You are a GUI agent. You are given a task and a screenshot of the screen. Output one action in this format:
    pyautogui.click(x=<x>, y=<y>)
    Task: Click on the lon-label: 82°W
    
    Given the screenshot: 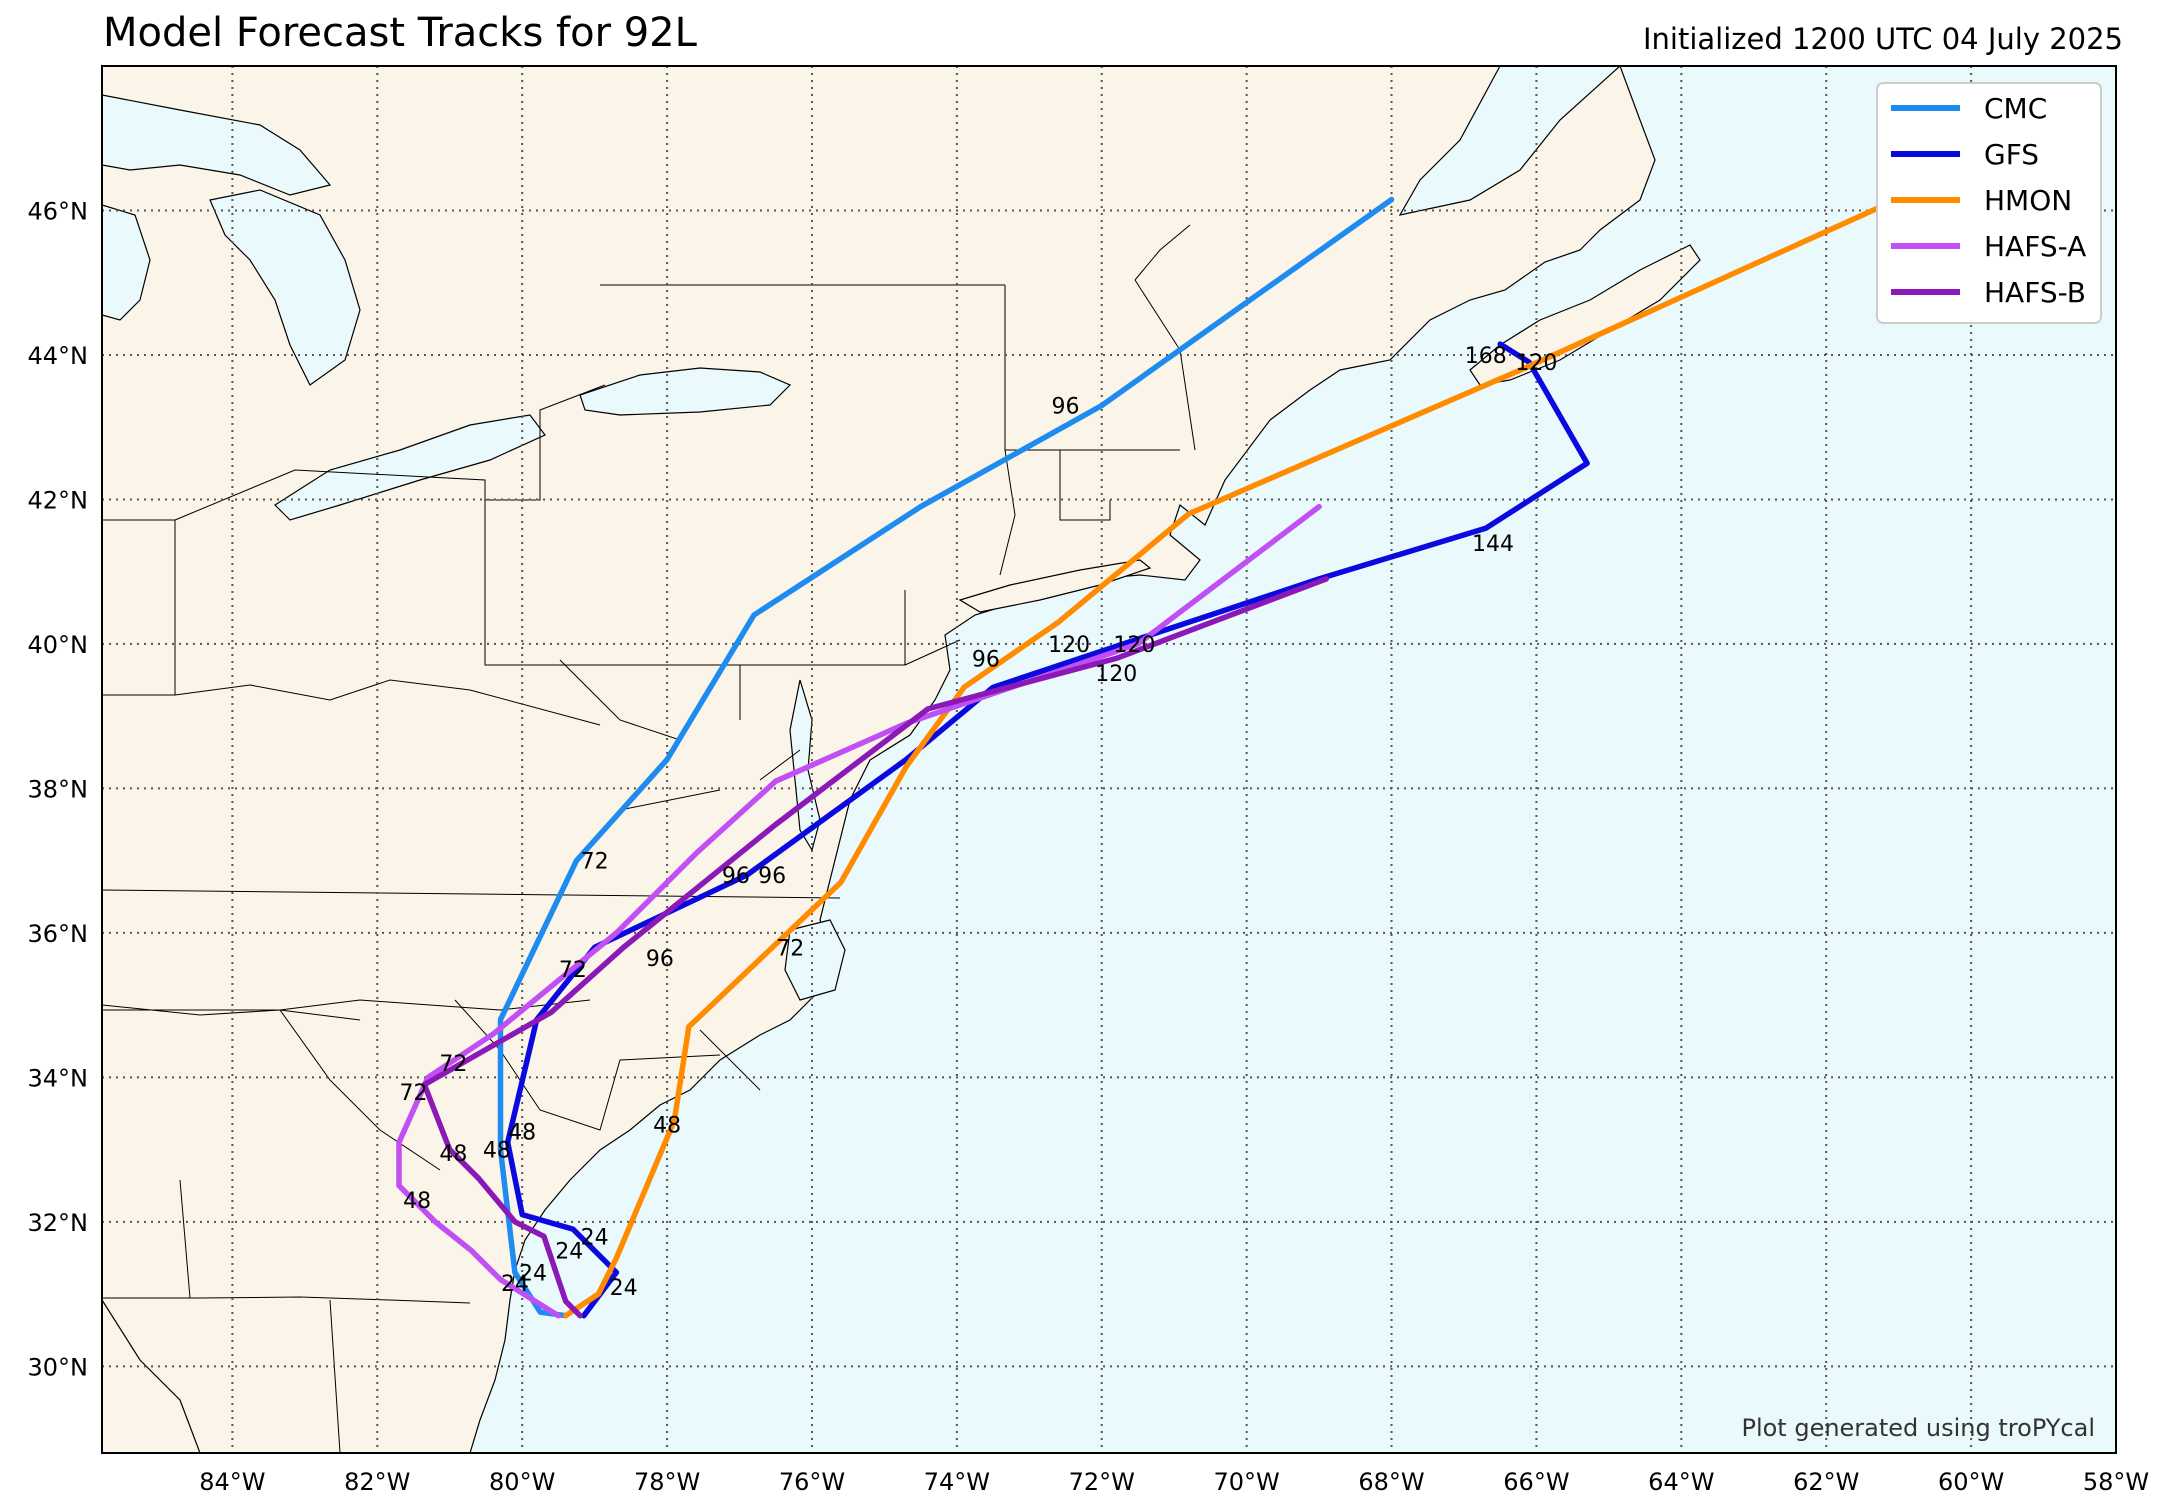 What is the action you would take?
    pyautogui.click(x=377, y=1482)
    